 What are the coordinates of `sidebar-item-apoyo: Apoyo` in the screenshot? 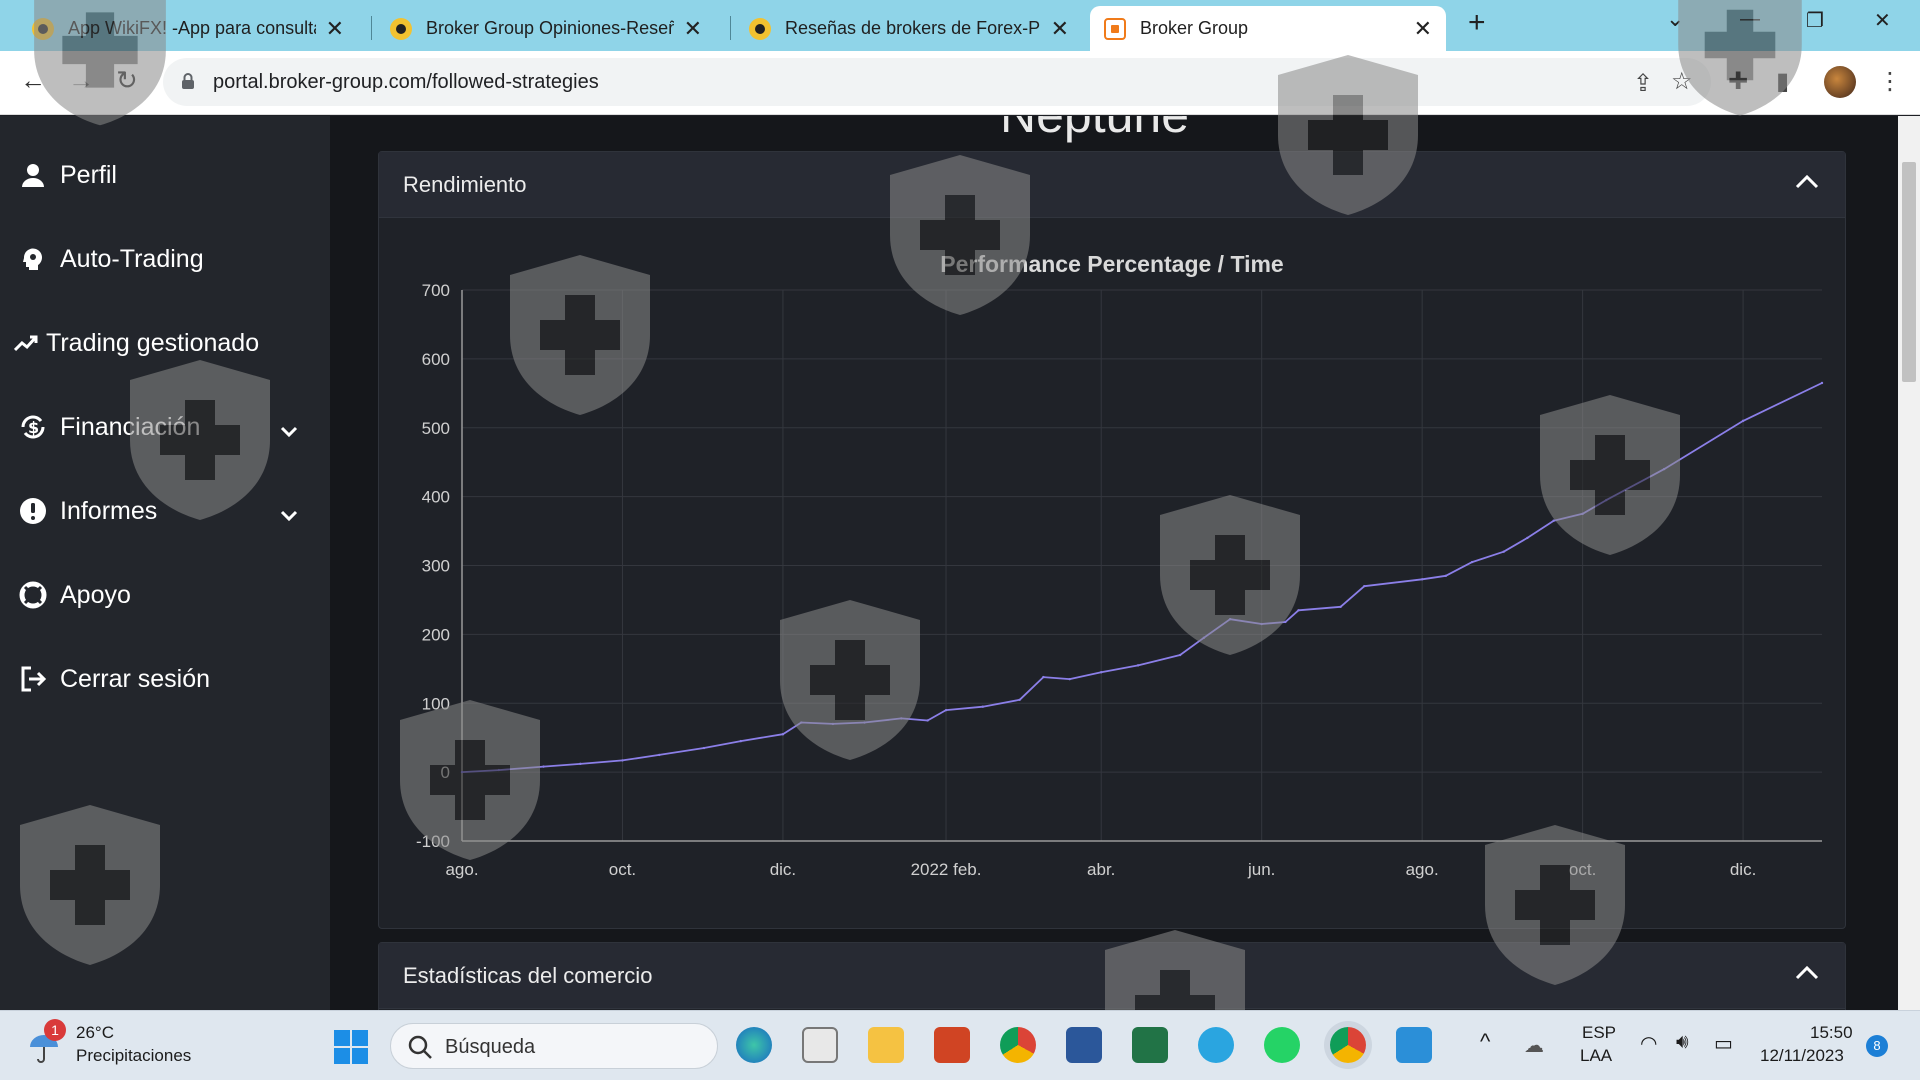 It's located at (74, 595).